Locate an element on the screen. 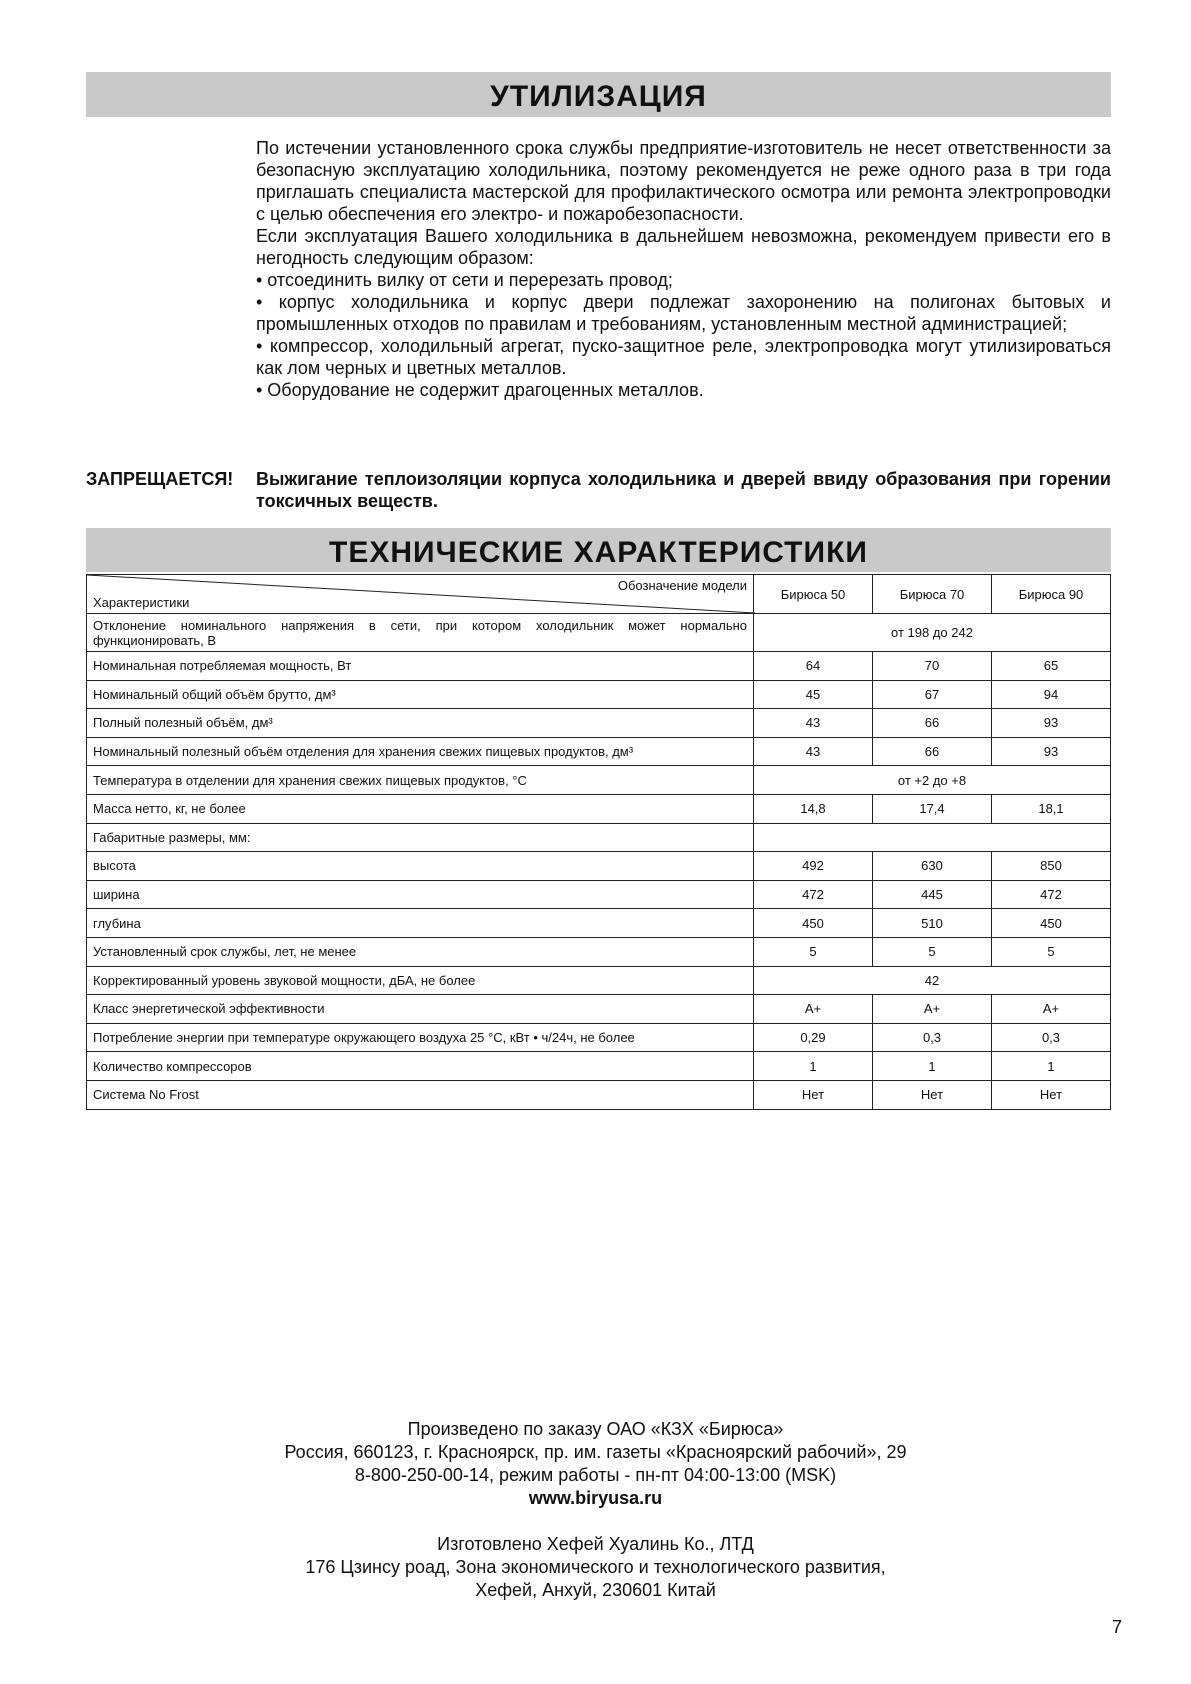  cell-value: 45 is located at coordinates (813, 694).